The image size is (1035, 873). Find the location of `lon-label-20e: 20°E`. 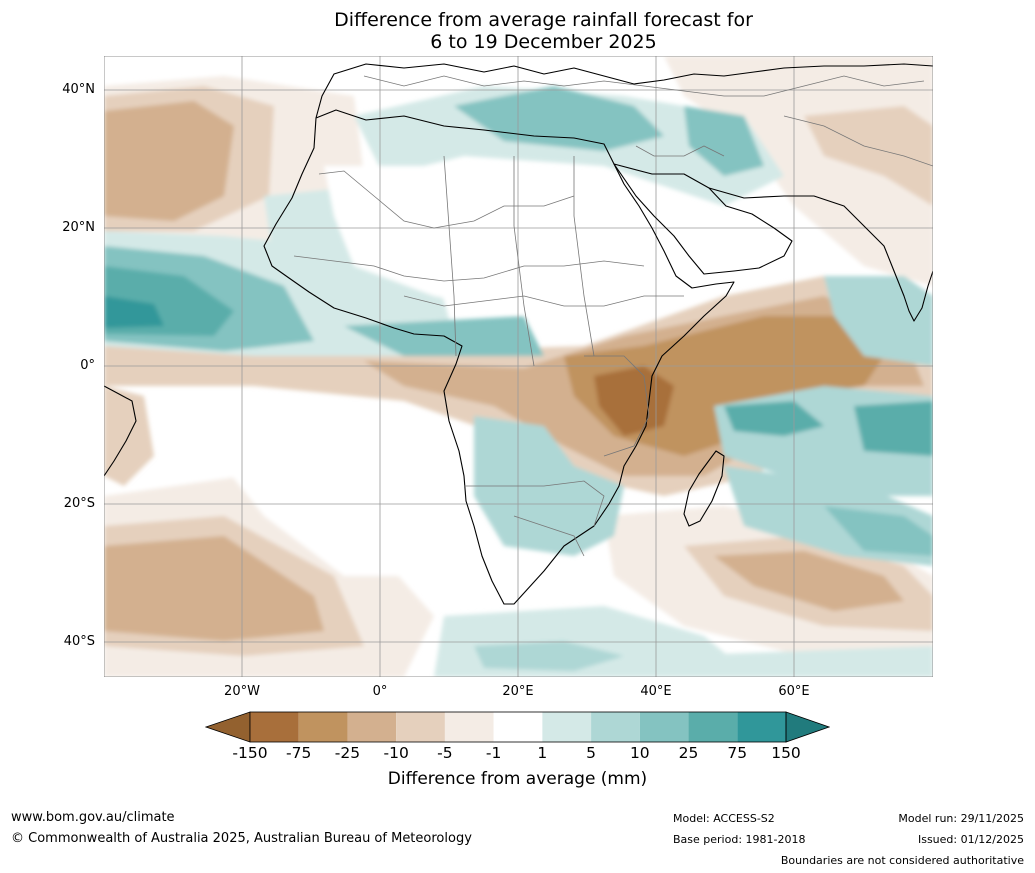

lon-label-20e: 20°E is located at coordinates (518, 691).